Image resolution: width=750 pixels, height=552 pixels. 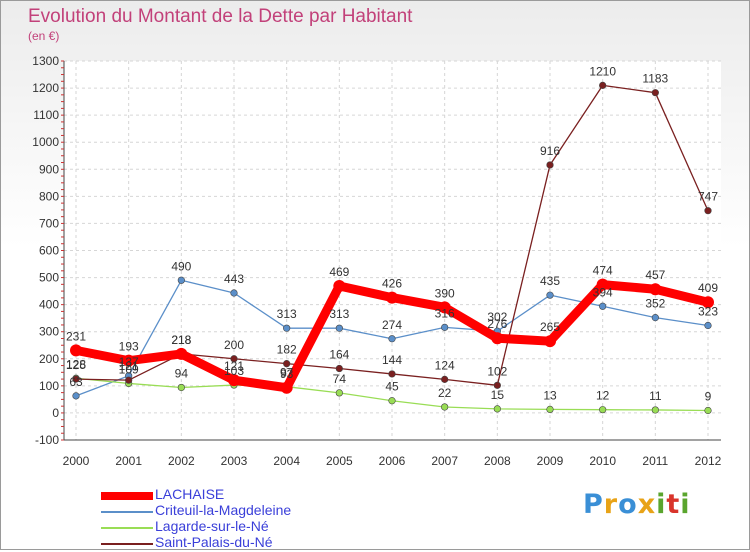 What do you see at coordinates (49, 386) in the screenshot?
I see `y-tick-label: 100` at bounding box center [49, 386].